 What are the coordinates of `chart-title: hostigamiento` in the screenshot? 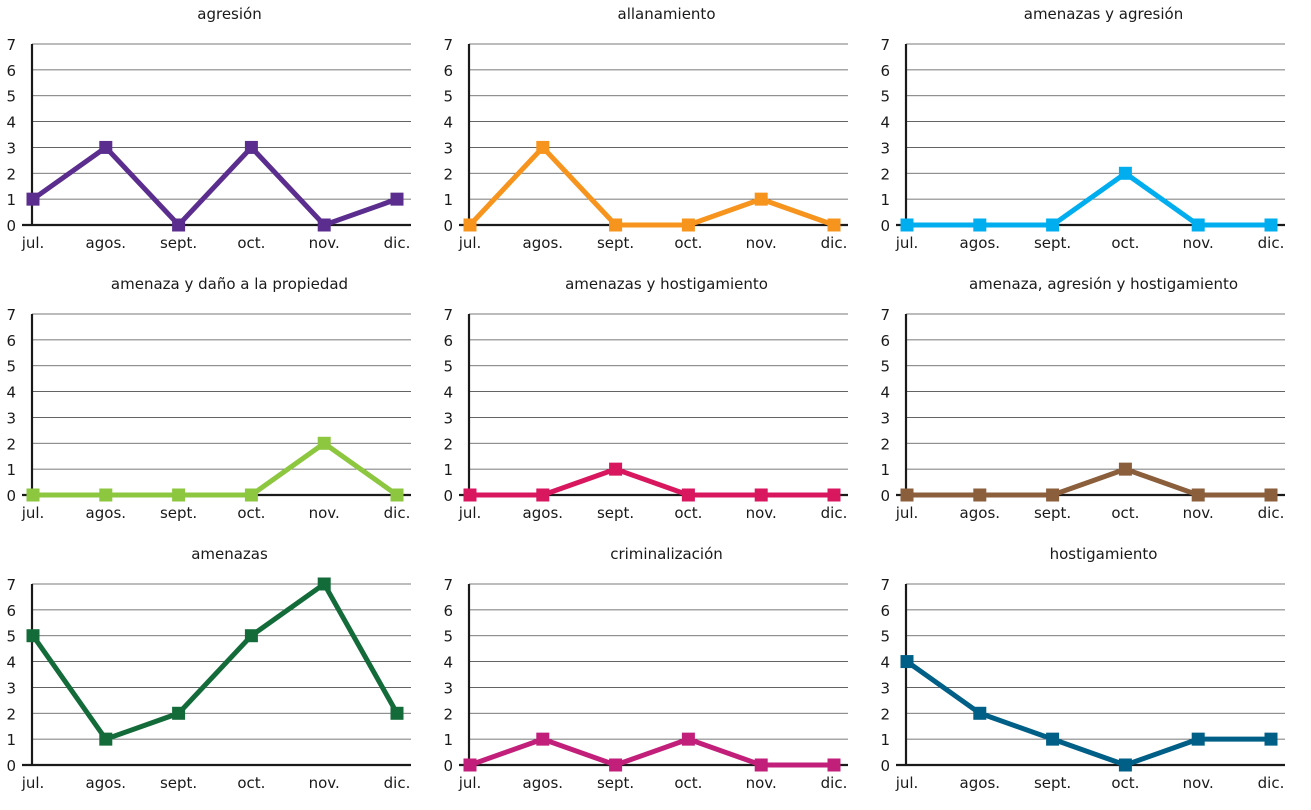 It's located at (1104, 554).